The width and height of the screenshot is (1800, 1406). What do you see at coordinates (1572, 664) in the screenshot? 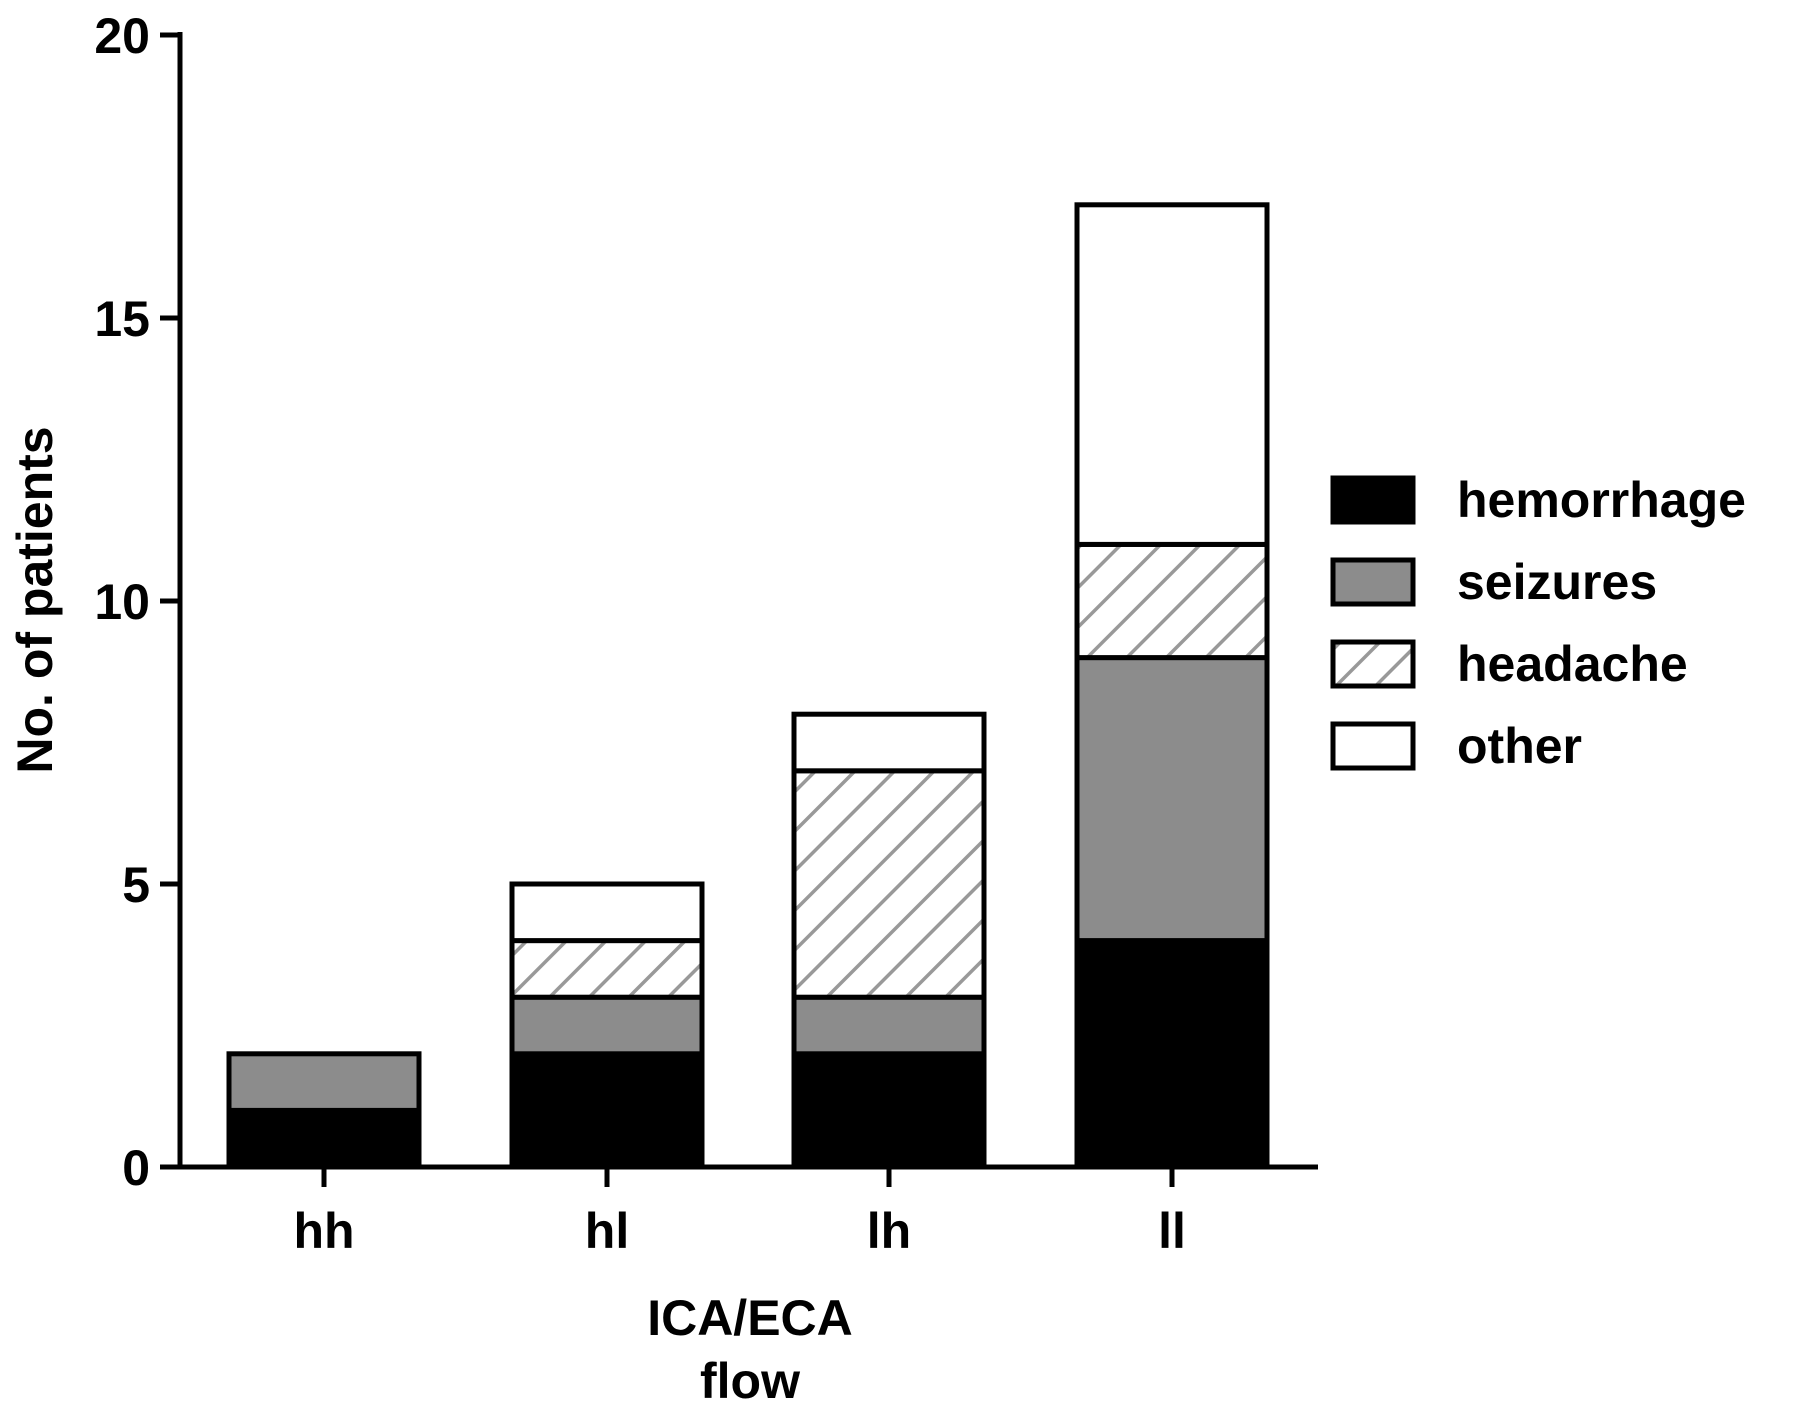
I see `legend-label-headache: headache` at bounding box center [1572, 664].